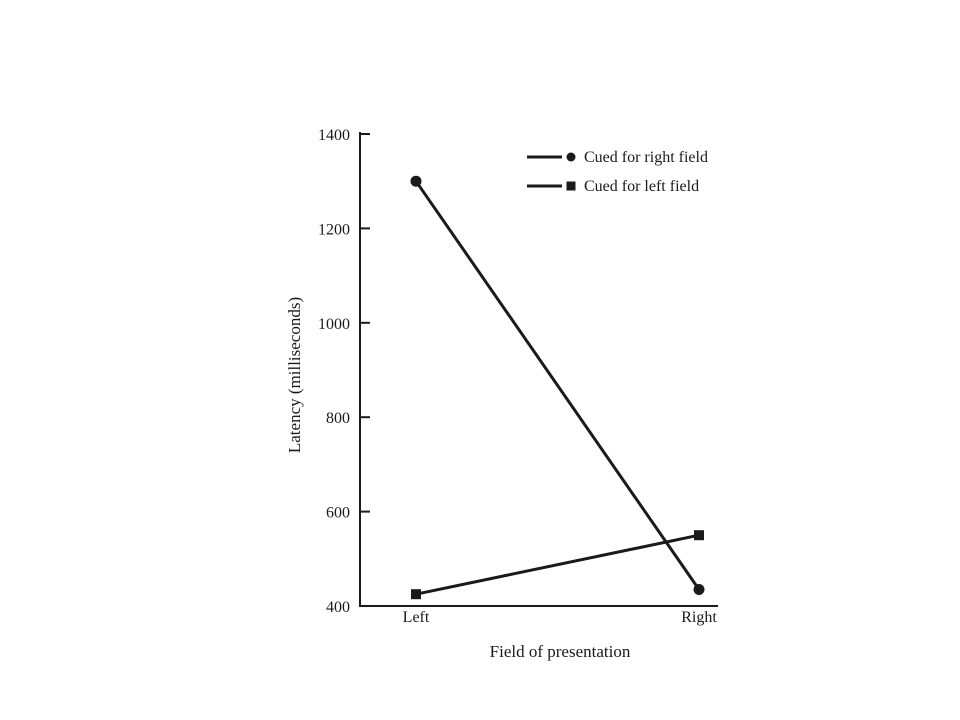 Image resolution: width=960 pixels, height=720 pixels. Describe the element at coordinates (646, 157) in the screenshot. I see `legend-label: Cued for right field` at that location.